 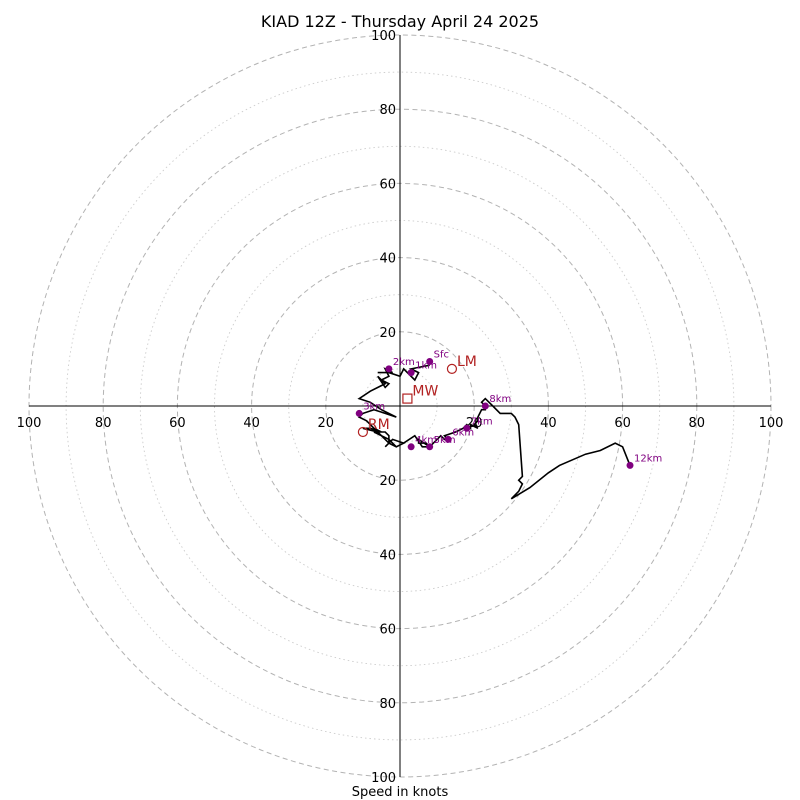 I want to click on mean-wind-marker, so click(x=407, y=398).